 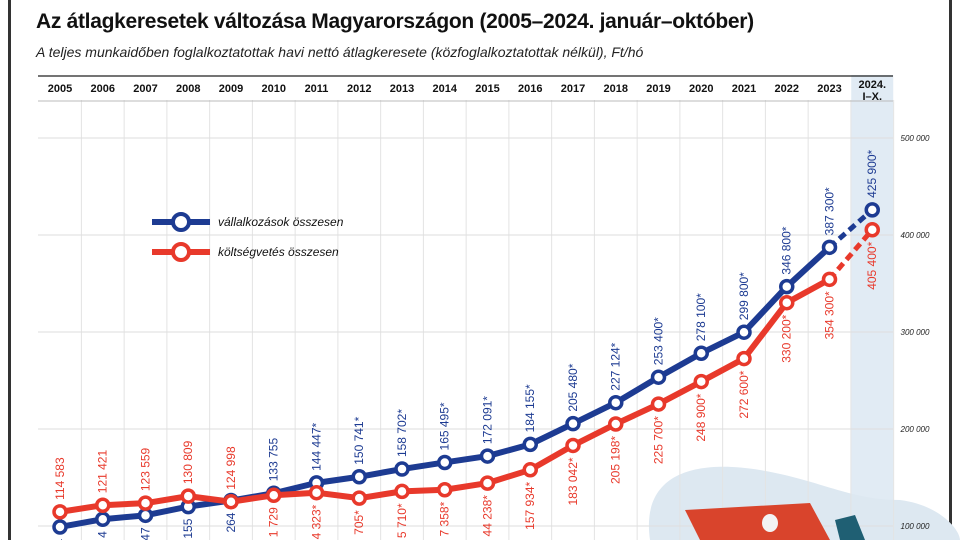 I want to click on x-tick-label: 2014, so click(x=445, y=89).